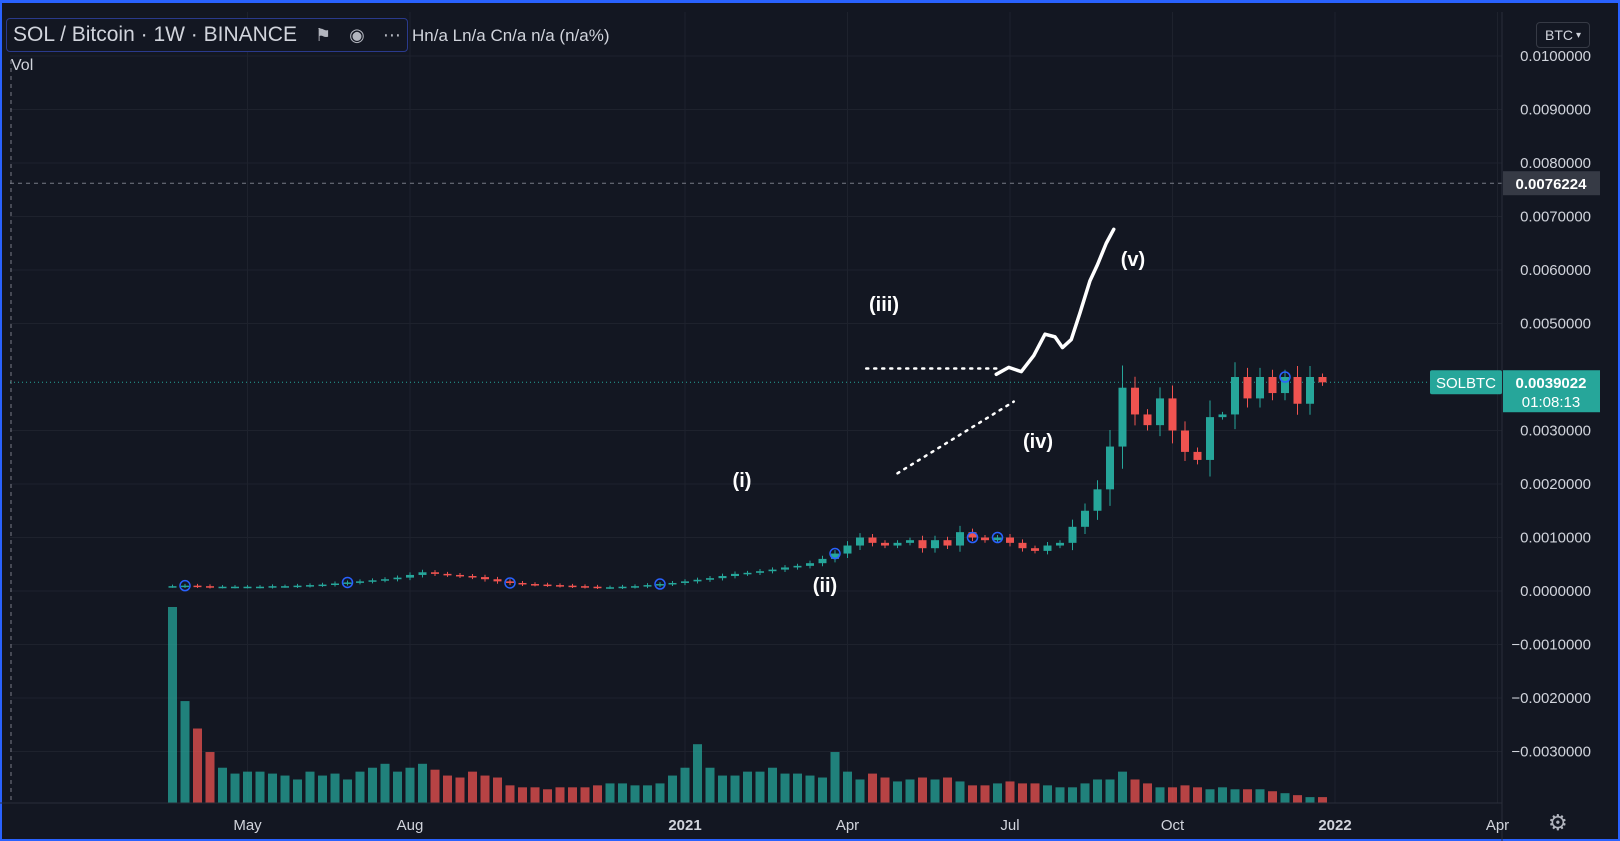  What do you see at coordinates (1578, 35) in the screenshot?
I see `chevron-down-icon: ▾` at bounding box center [1578, 35].